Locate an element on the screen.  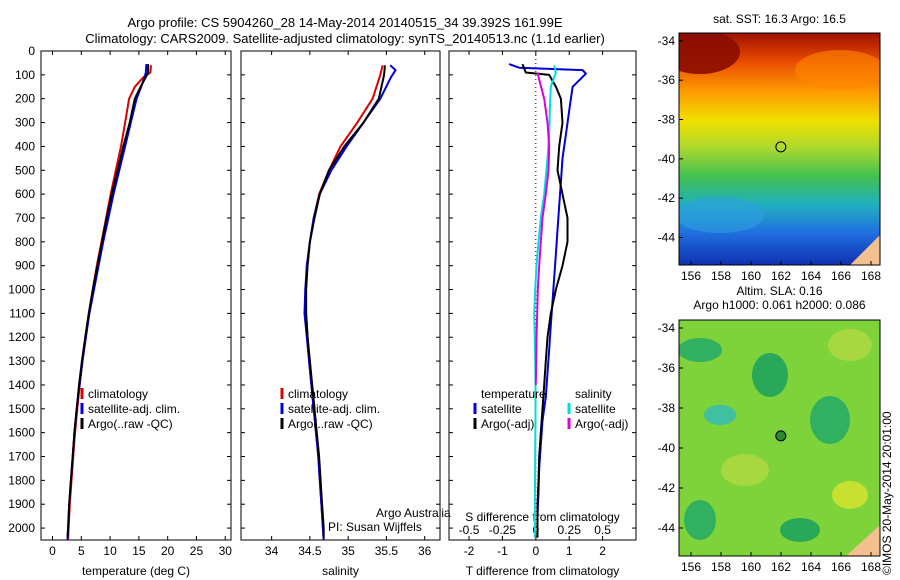
sst-land is located at coordinates (865, 250).